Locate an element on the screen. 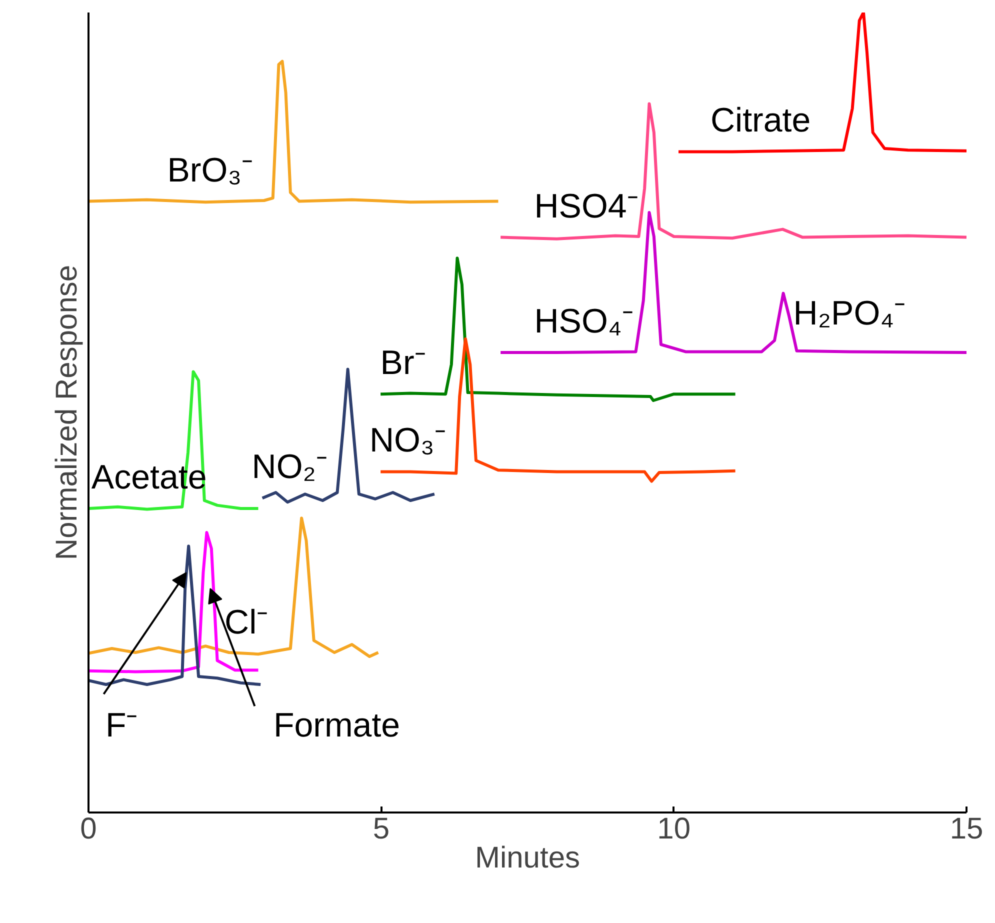  x-tick-label: 10 is located at coordinates (674, 829).